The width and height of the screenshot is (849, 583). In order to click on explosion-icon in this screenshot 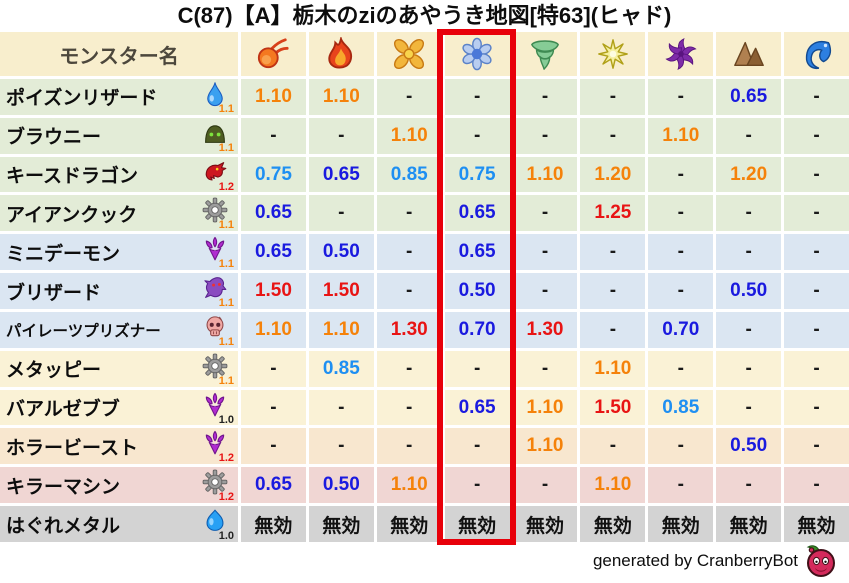, I will do `click(409, 54)`.